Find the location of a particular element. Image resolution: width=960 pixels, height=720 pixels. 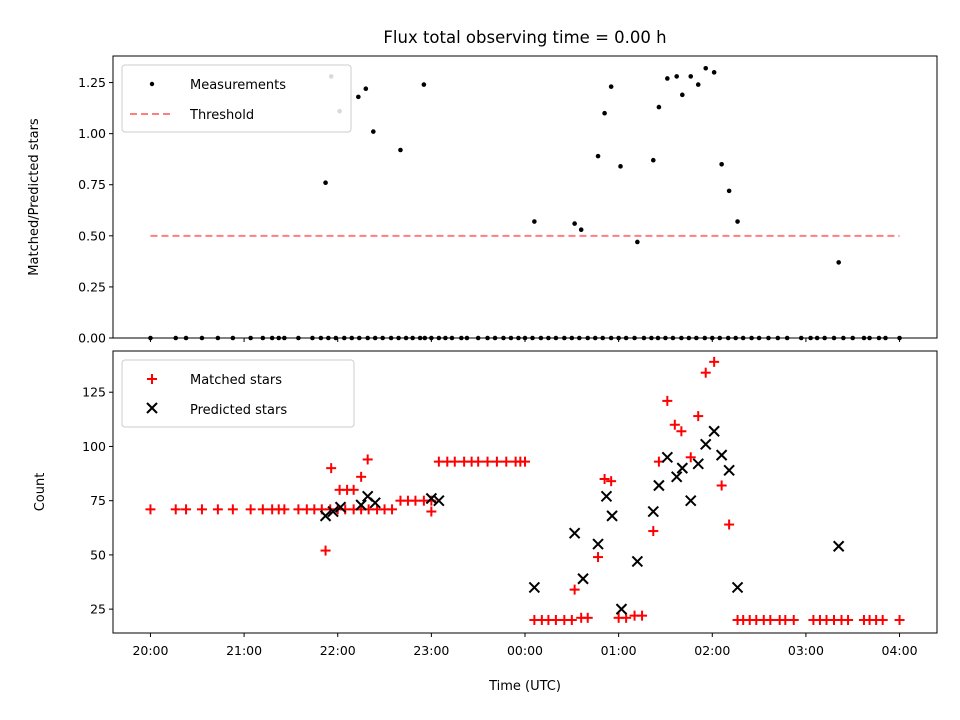

bottom-legend-box is located at coordinates (238, 393).